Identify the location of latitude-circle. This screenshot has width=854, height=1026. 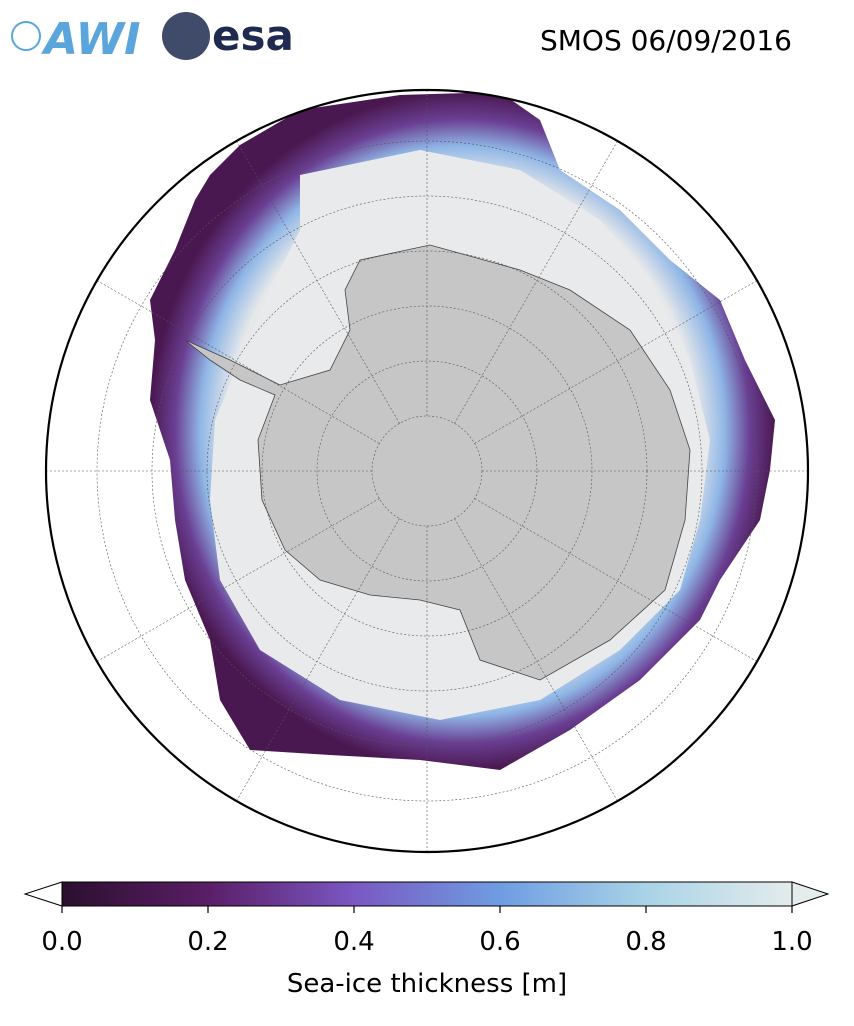
(427, 471).